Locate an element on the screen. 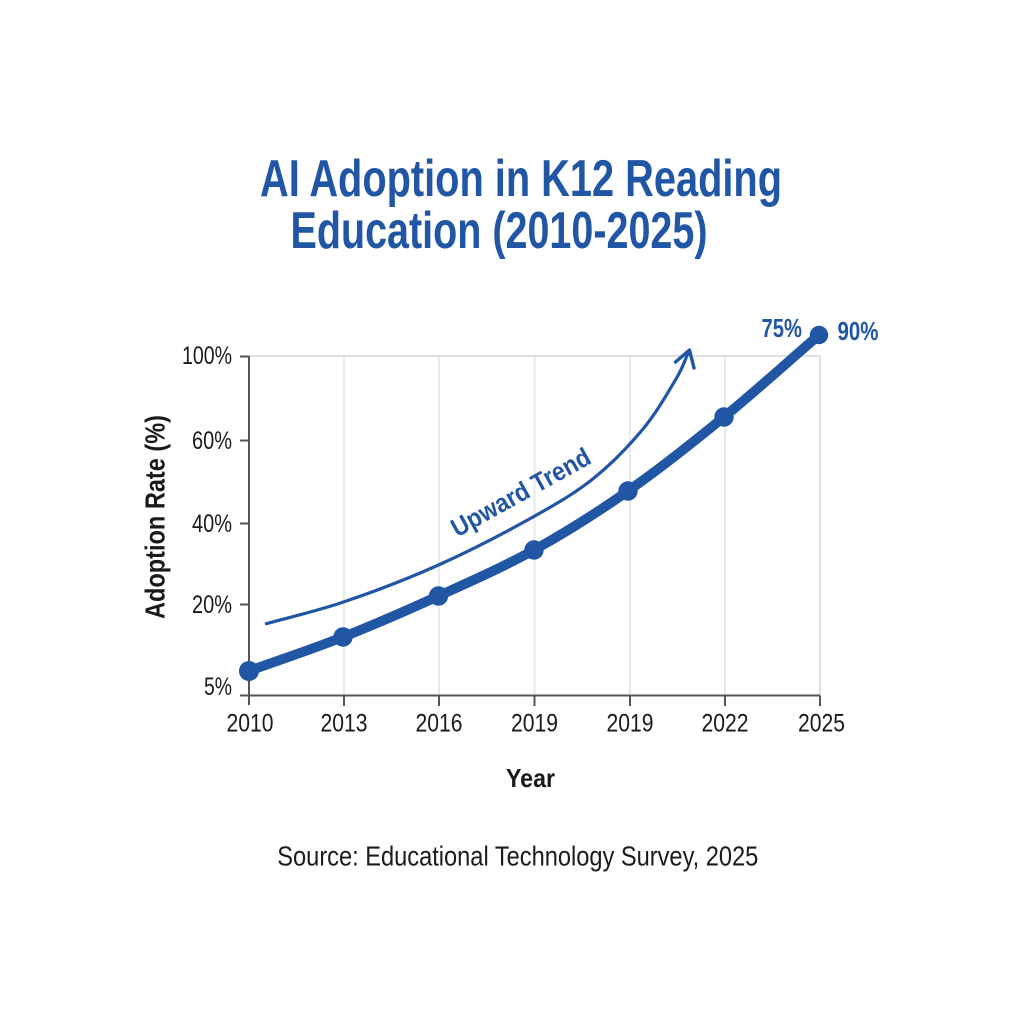  svg-text: 2025 is located at coordinates (821, 724).